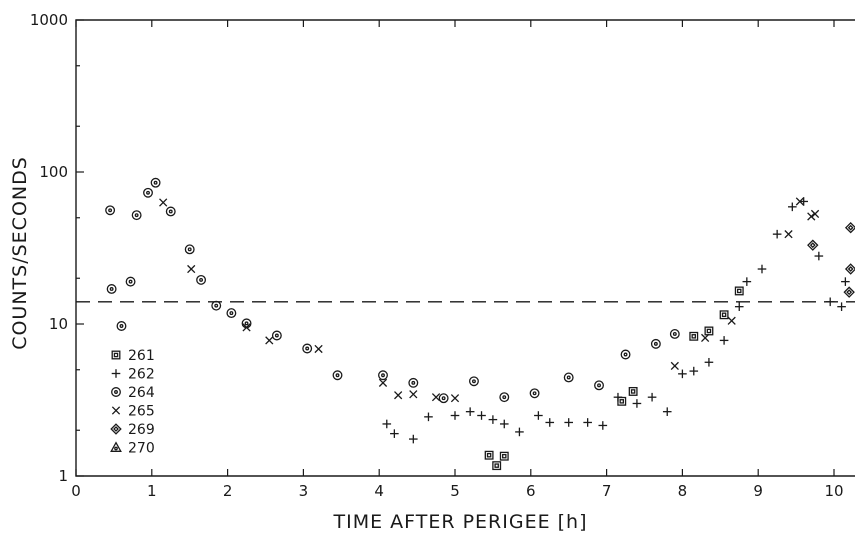  What do you see at coordinates (116, 410) in the screenshot?
I see `legend-marker-265-part` at bounding box center [116, 410].